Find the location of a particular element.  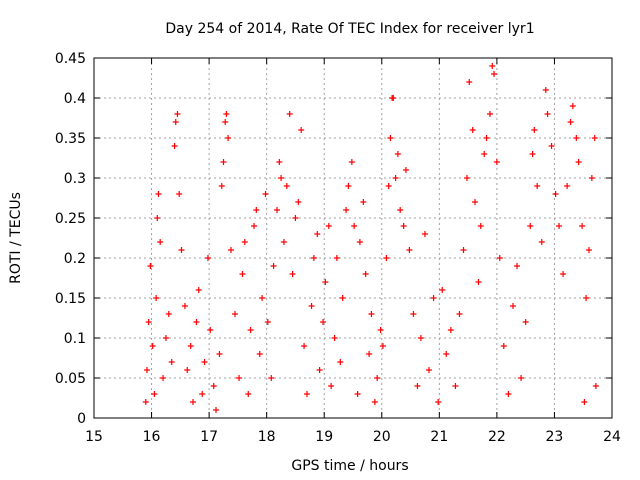

x-axis-label: GPS time / hours is located at coordinates (349, 466).